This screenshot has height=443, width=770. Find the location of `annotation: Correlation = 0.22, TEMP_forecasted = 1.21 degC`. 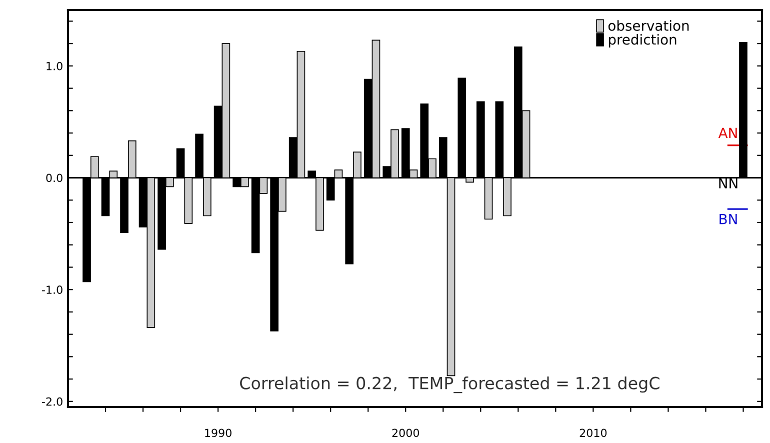

annotation: Correlation = 0.22, TEMP_forecasted = 1.21 degC is located at coordinates (450, 385).